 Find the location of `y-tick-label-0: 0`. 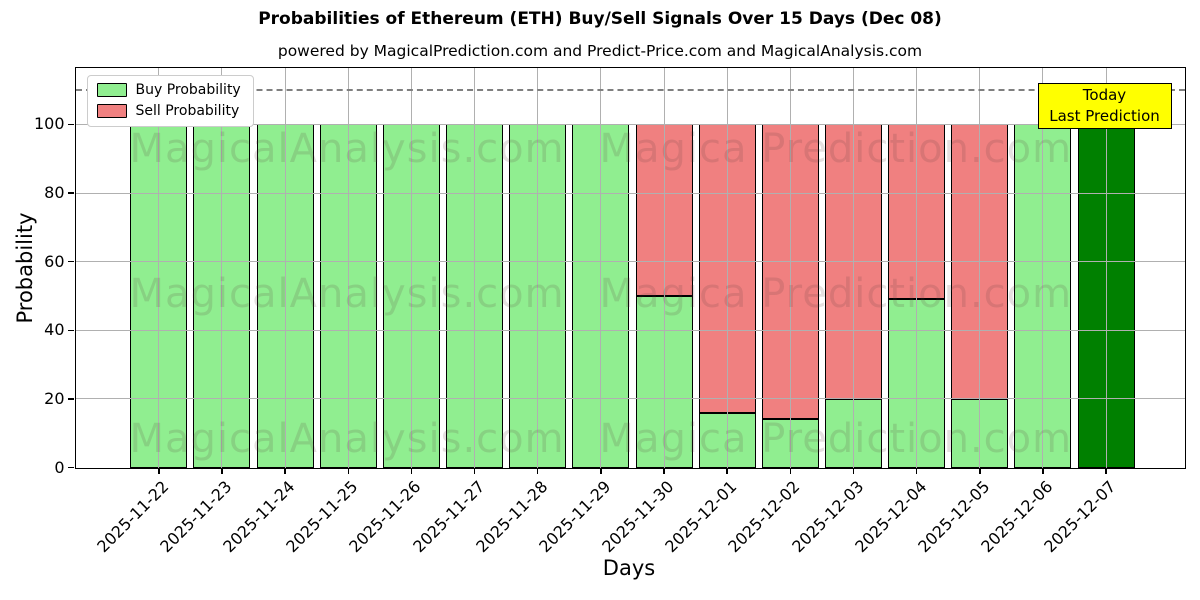

y-tick-label-0: 0 is located at coordinates (59, 467).